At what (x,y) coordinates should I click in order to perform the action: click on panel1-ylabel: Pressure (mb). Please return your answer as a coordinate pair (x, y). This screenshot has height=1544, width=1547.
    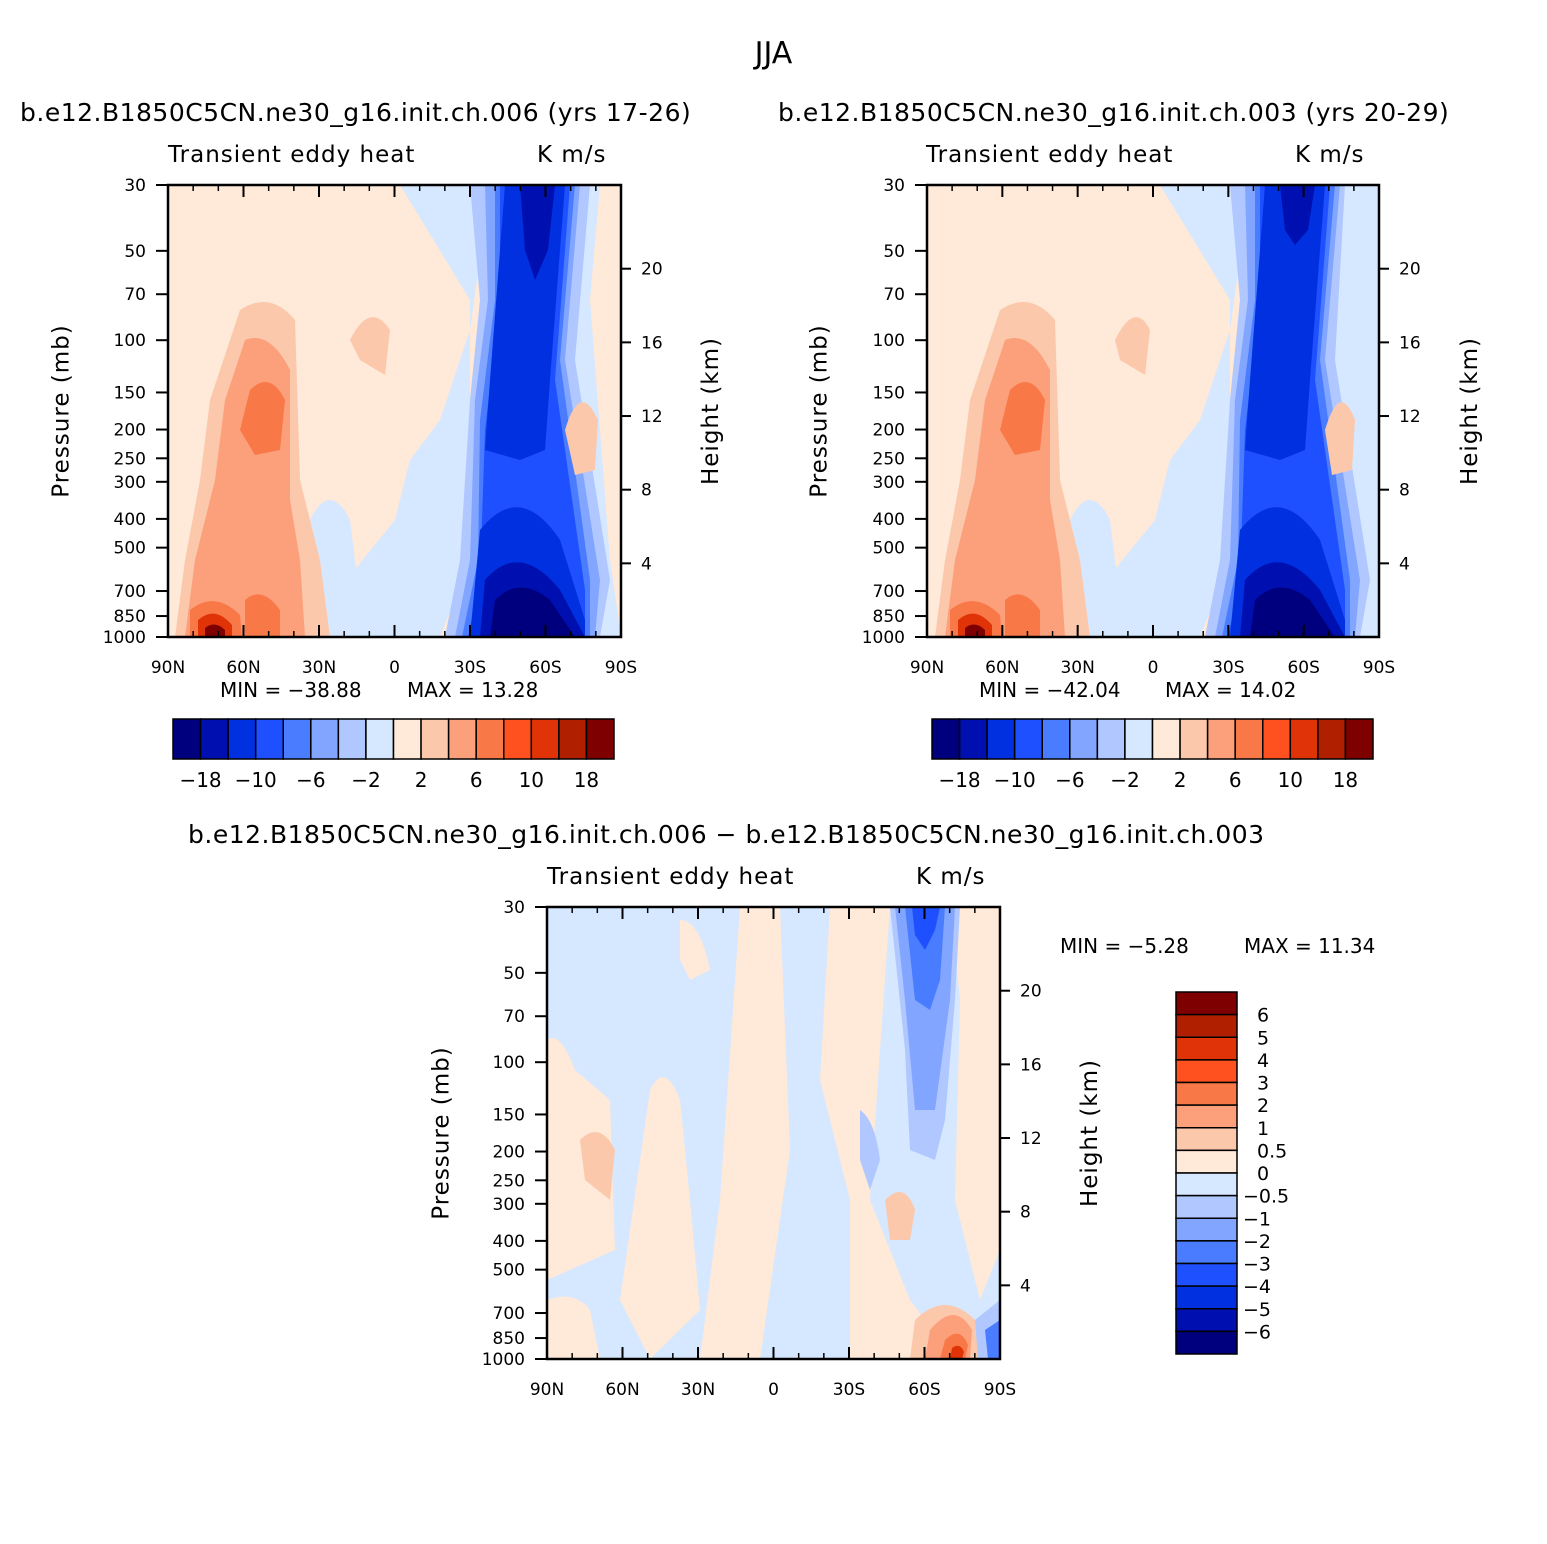
    Looking at the image, I should click on (61, 411).